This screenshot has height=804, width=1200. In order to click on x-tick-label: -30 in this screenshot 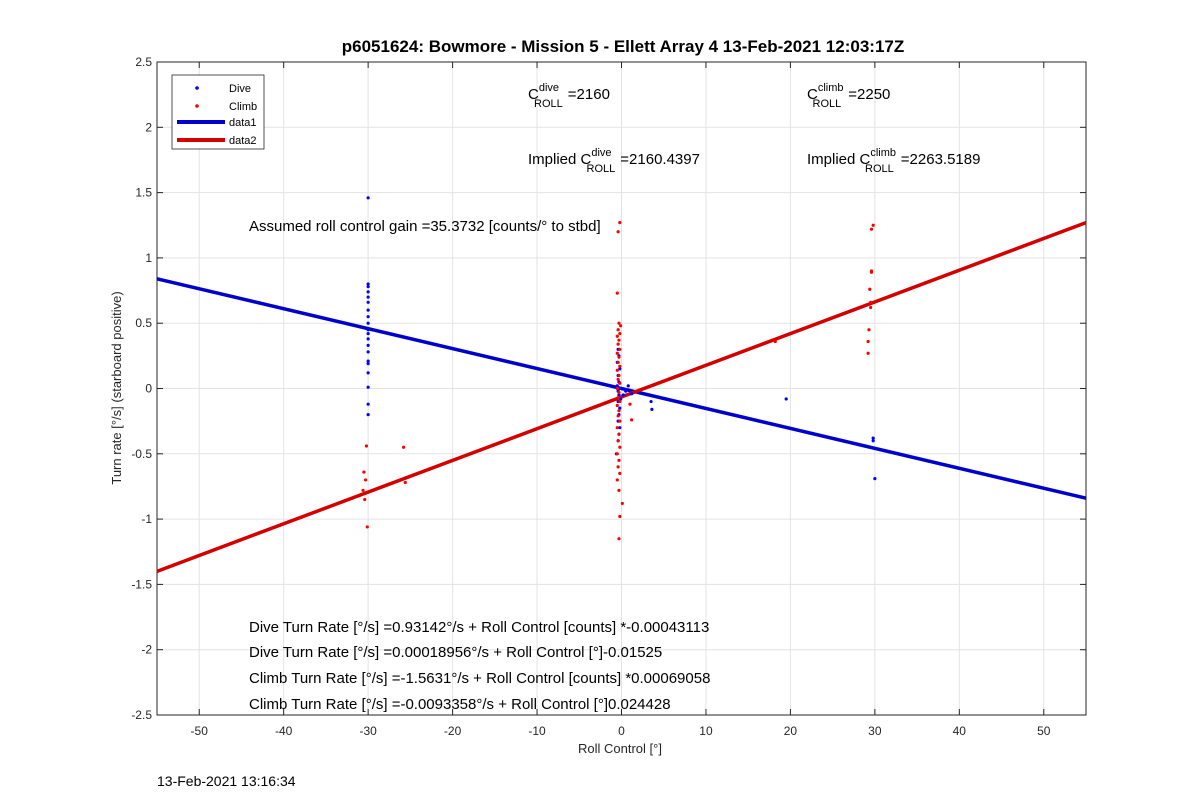, I will do `click(368, 731)`.